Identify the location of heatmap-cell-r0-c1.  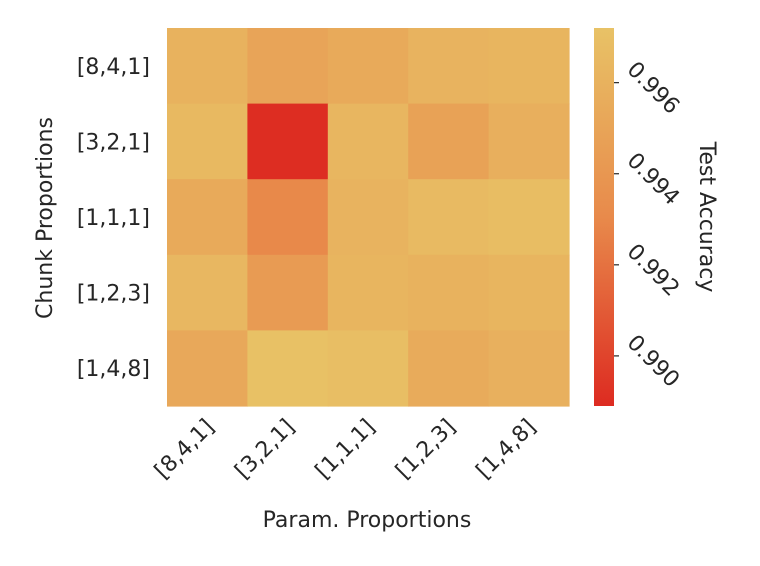
(288, 66).